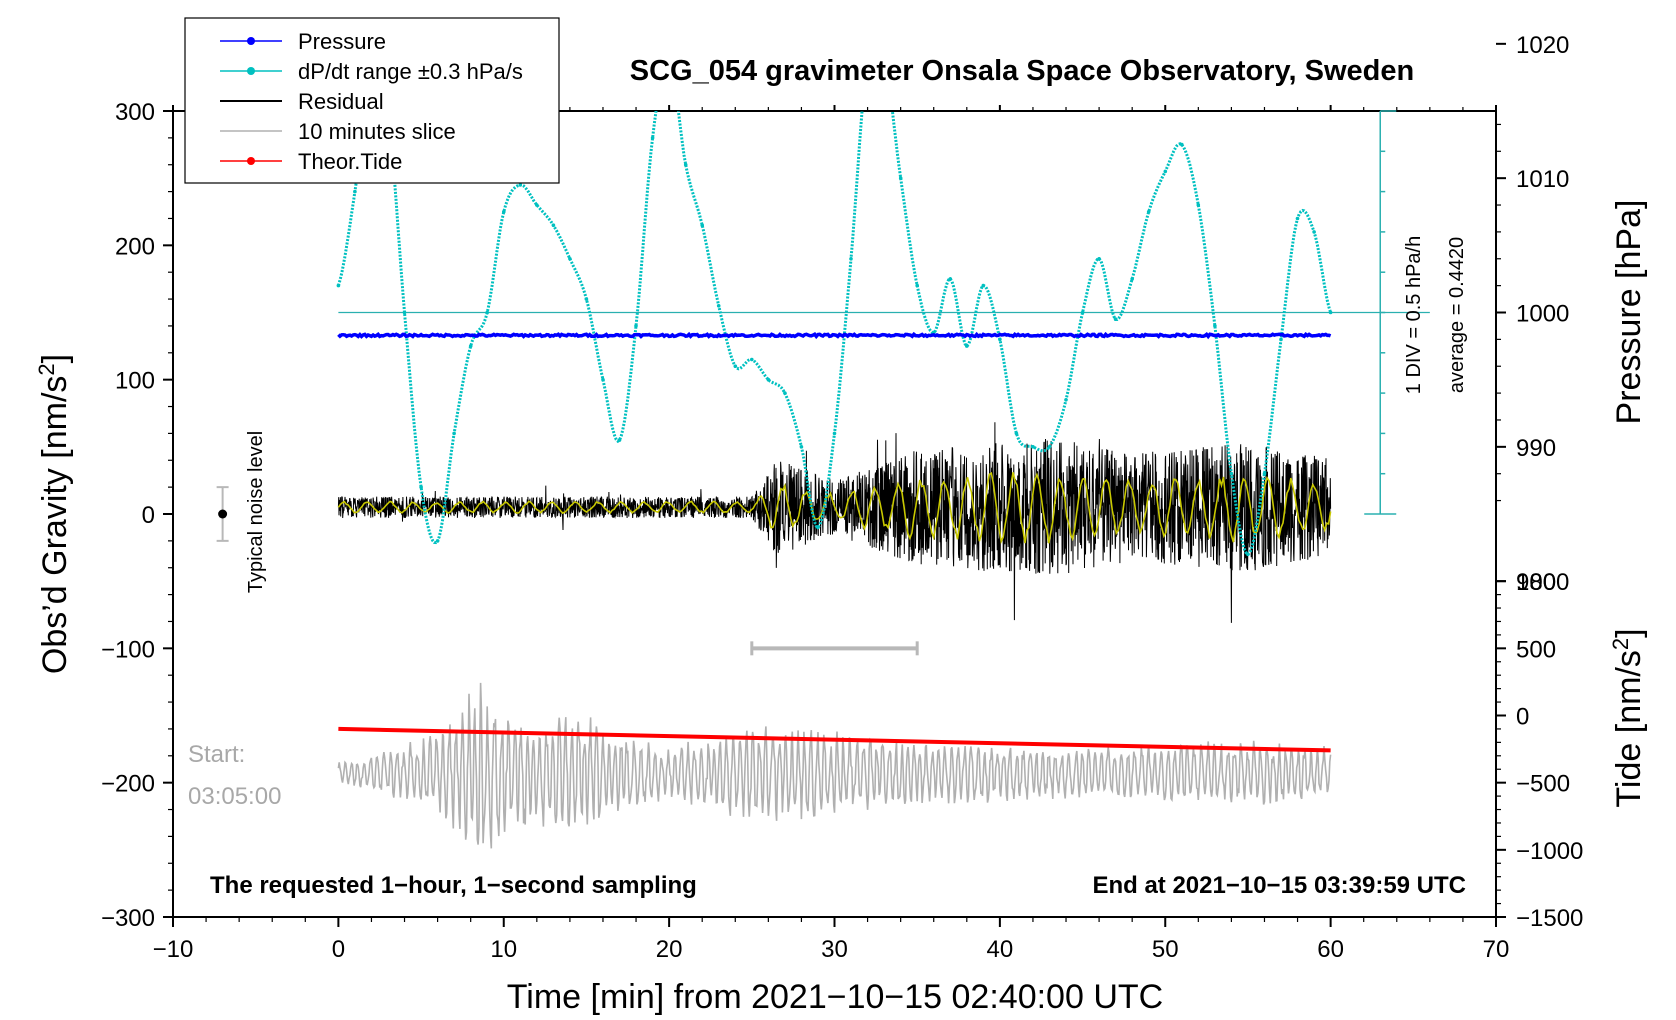  I want to click on bottom-right-note: End at 2021−10−15 03:39:59 UTC, so click(1279, 885).